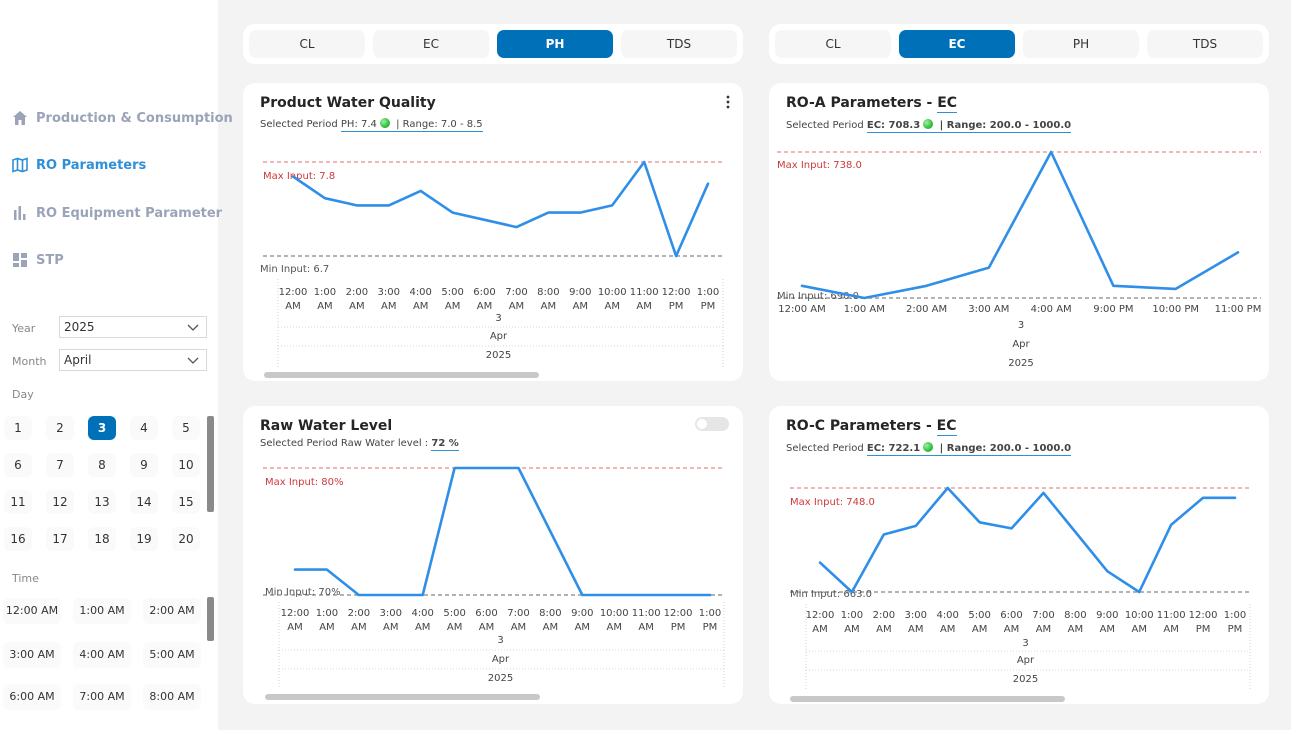  What do you see at coordinates (186, 465) in the screenshot?
I see `day-option-10: 10` at bounding box center [186, 465].